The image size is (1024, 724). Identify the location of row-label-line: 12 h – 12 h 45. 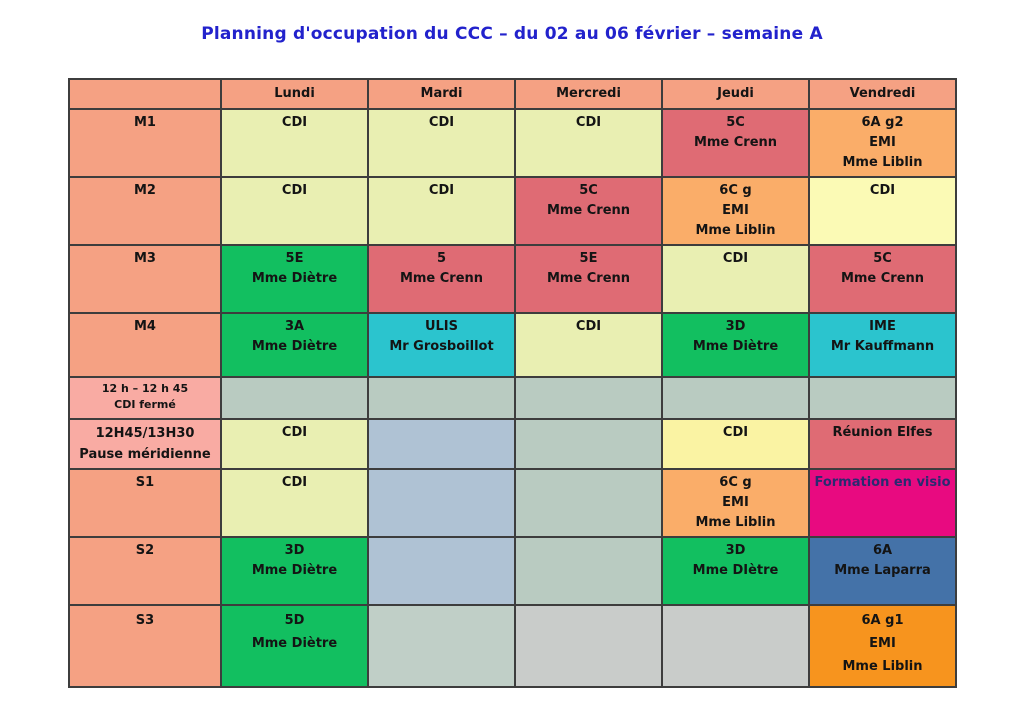
(145, 388).